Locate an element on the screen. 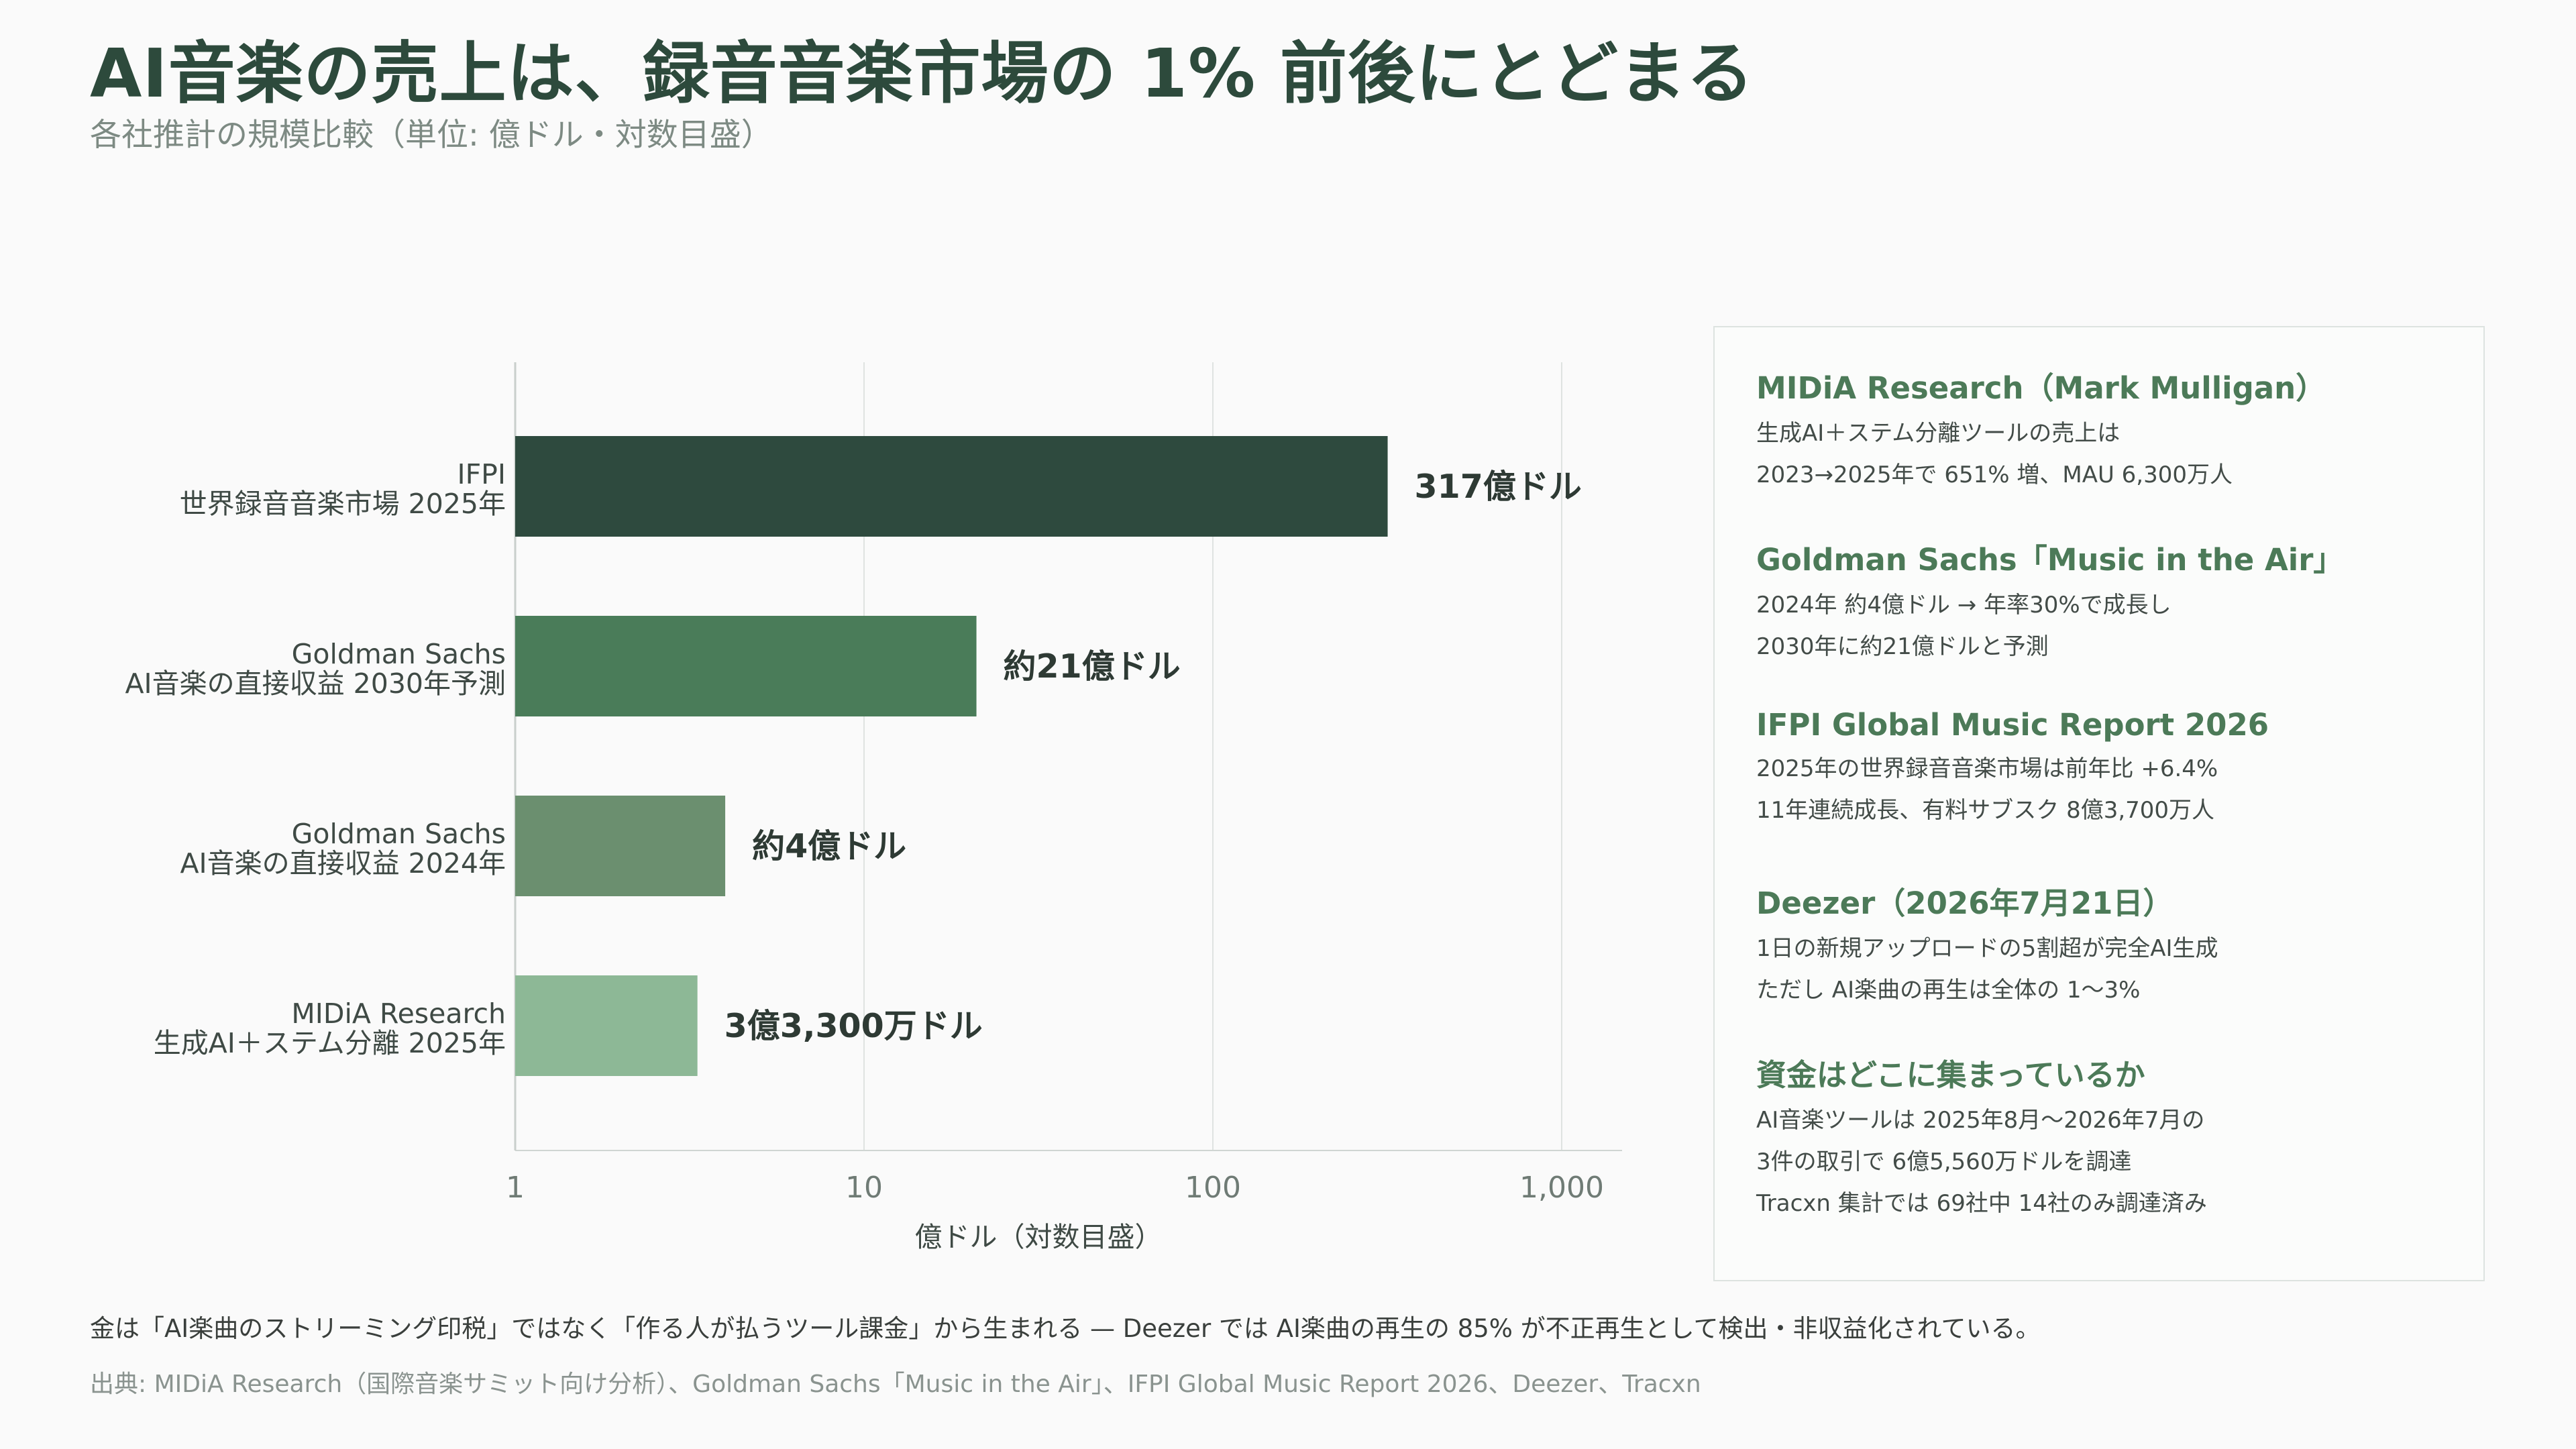 The width and height of the screenshot is (2576, 1449). note-line: ただし AI楽曲の再生は全体の 1〜3% is located at coordinates (1948, 990).